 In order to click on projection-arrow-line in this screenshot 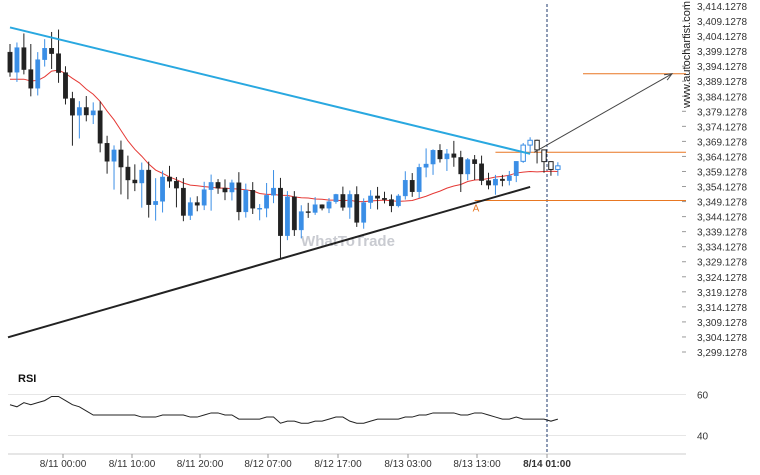, I will do `click(603, 113)`.